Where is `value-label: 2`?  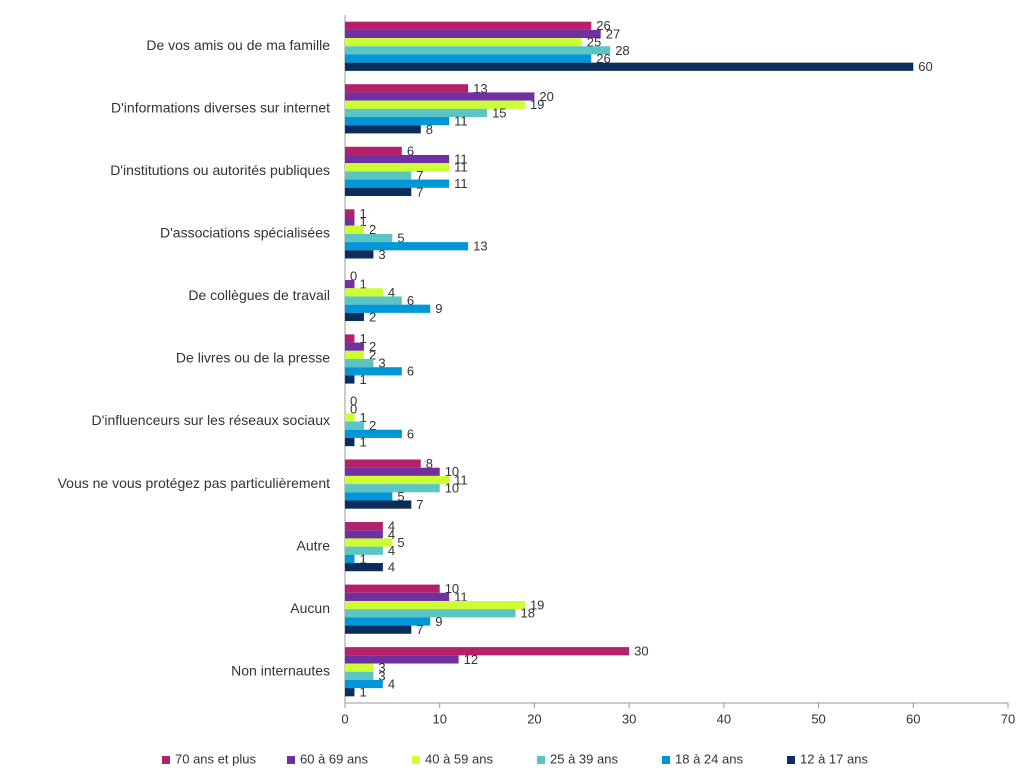 value-label: 2 is located at coordinates (372, 346).